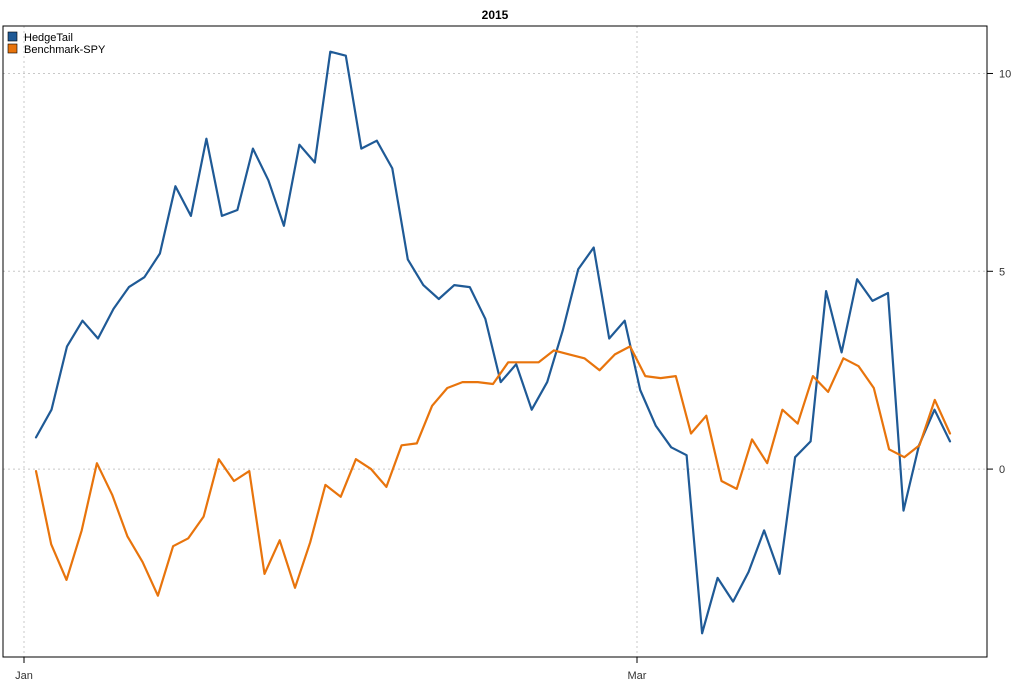 This screenshot has height=683, width=1024. What do you see at coordinates (48, 38) in the screenshot?
I see `legend-label: HedgeTail` at bounding box center [48, 38].